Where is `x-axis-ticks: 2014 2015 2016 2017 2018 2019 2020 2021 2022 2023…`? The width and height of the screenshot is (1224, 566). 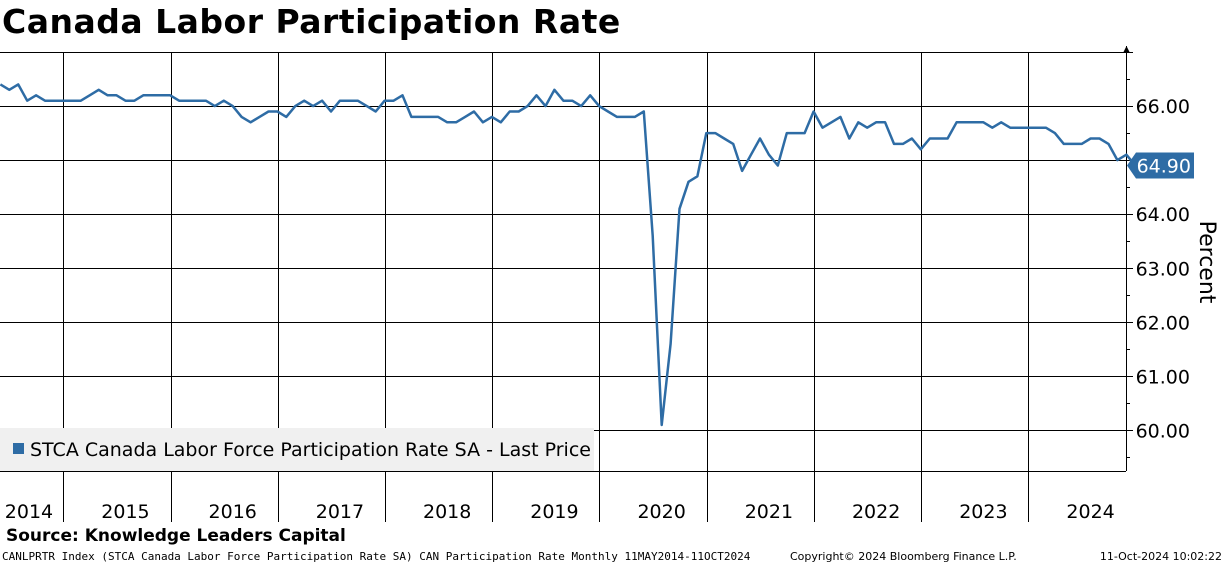
x-axis-ticks: 2014 2015 2016 2017 2018 2019 2020 2021 2022 2023… is located at coordinates (560, 512).